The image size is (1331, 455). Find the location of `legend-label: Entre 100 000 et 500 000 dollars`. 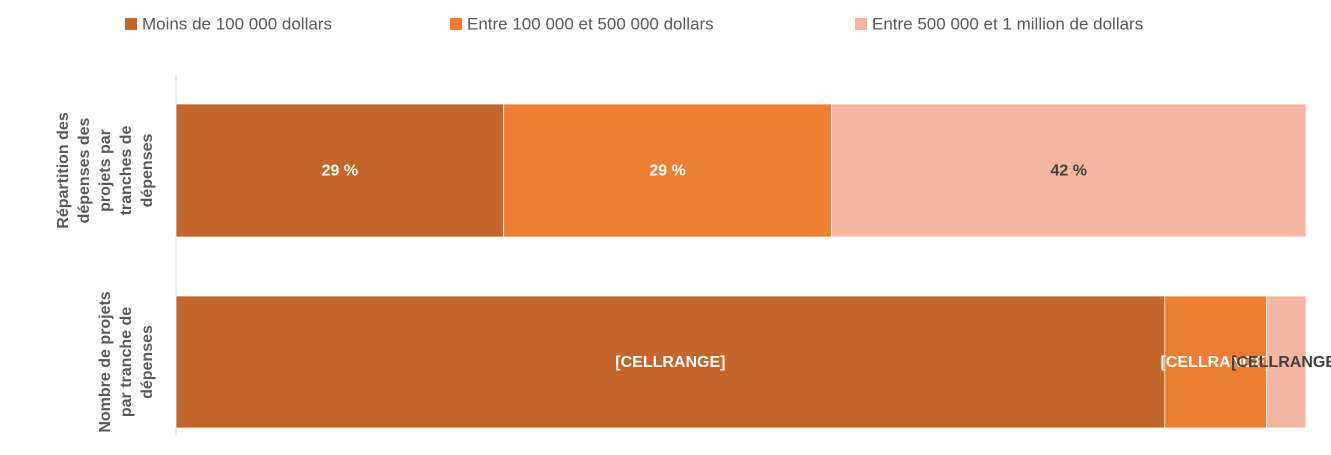

legend-label: Entre 100 000 et 500 000 dollars is located at coordinates (590, 23).